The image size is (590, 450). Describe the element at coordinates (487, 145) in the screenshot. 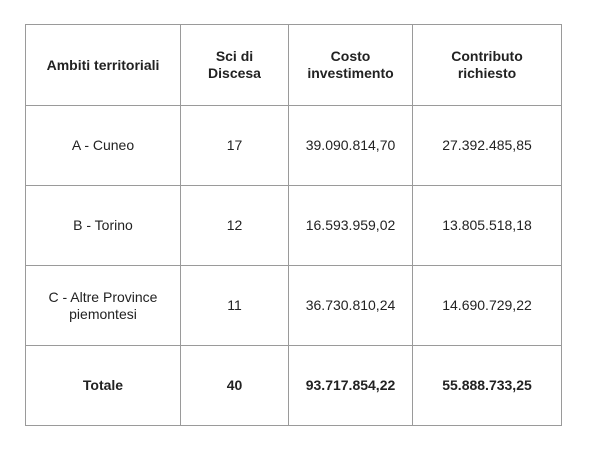

I see `cell-contributo: 27.392.485,85` at that location.